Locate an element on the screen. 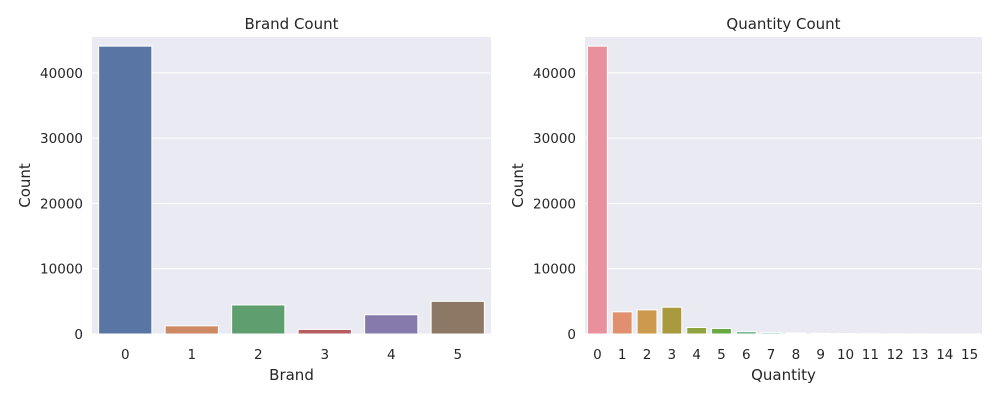  x-axis-label: Brand is located at coordinates (291, 375).